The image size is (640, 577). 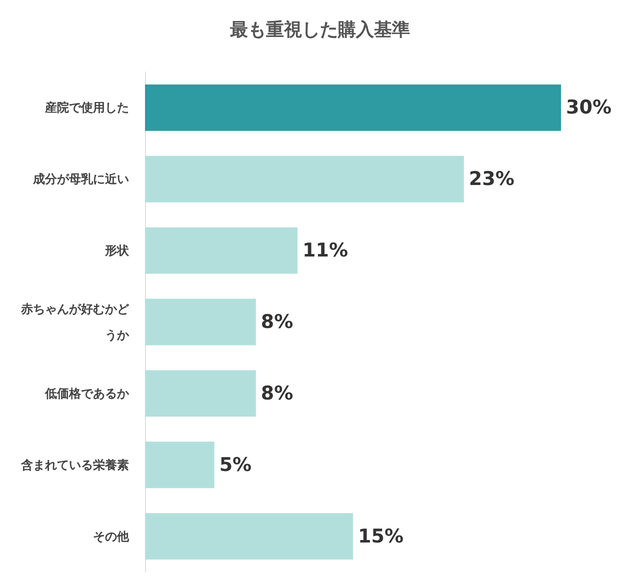 What do you see at coordinates (74, 465) in the screenshot?
I see `y-tick-label: 含まれている栄養素` at bounding box center [74, 465].